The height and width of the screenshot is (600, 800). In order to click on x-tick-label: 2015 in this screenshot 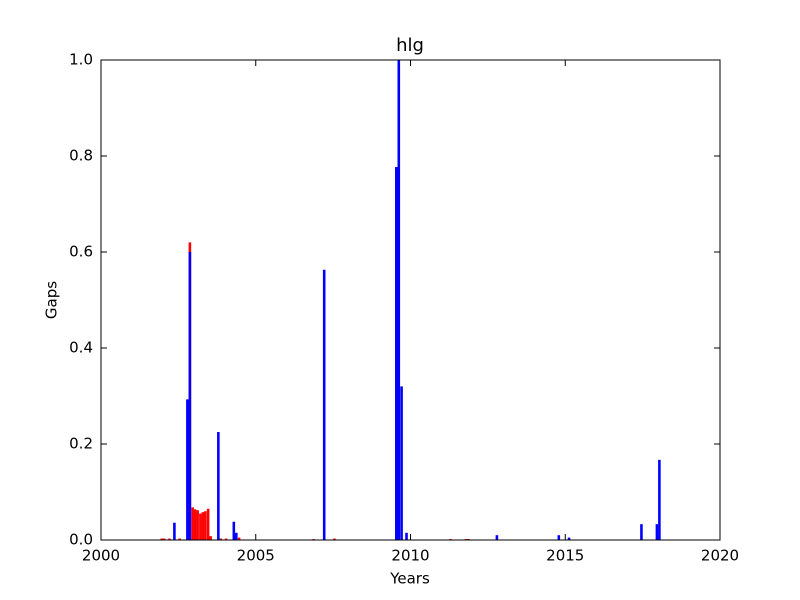, I will do `click(565, 556)`.